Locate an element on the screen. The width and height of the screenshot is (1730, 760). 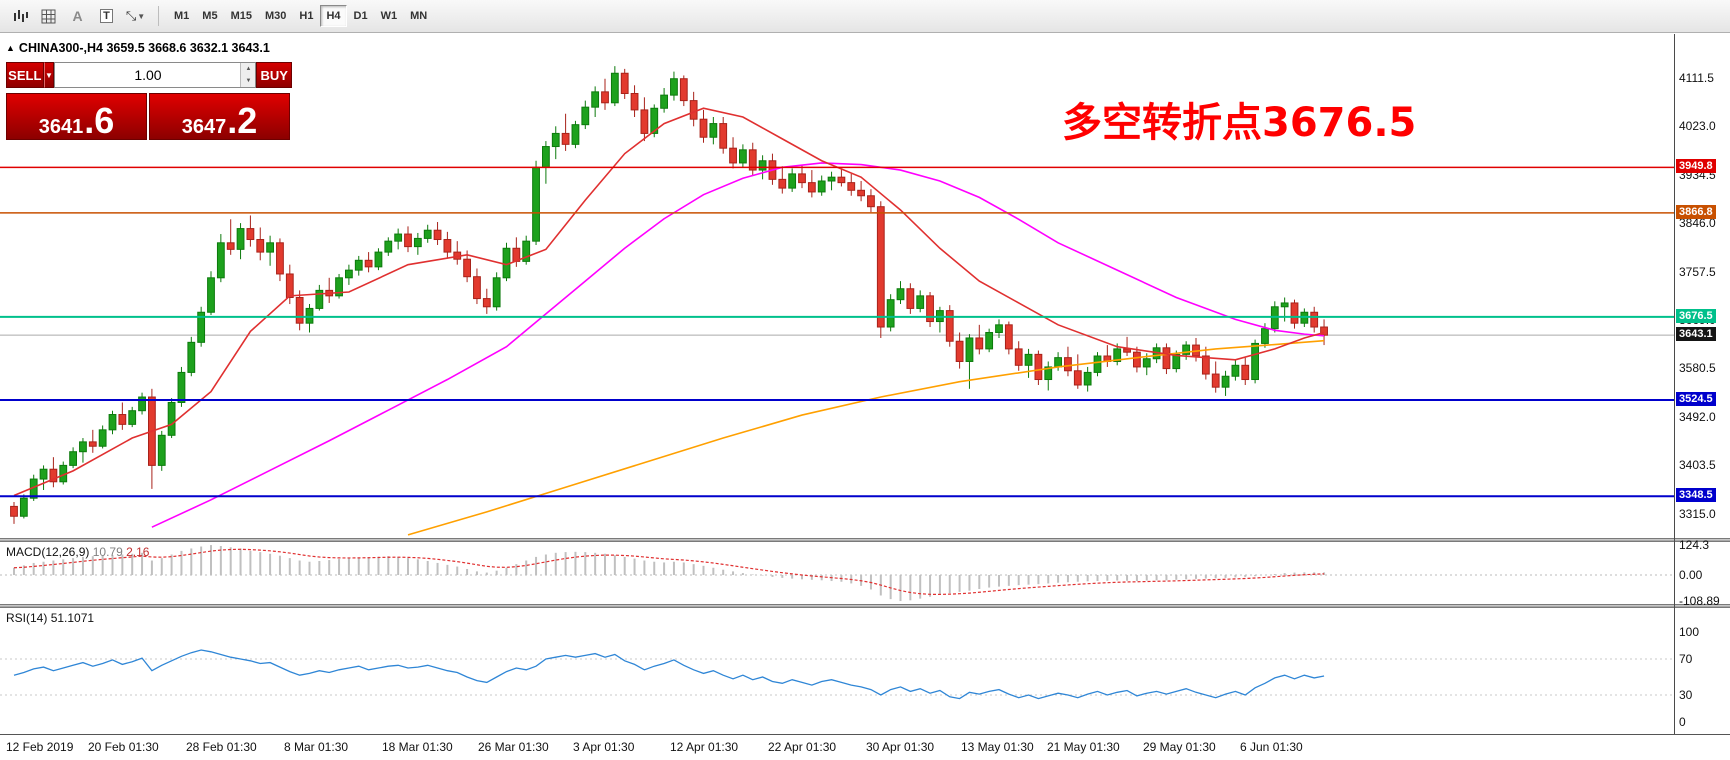
toolbar: A T ⤡ ▼ M1 M5 M15 M30 H1 H4 D1 W1 MN is located at coordinates (865, 16).